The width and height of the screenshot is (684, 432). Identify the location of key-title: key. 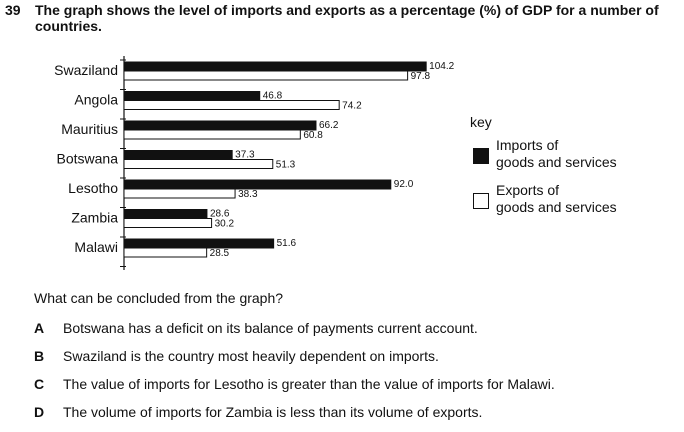
(481, 122).